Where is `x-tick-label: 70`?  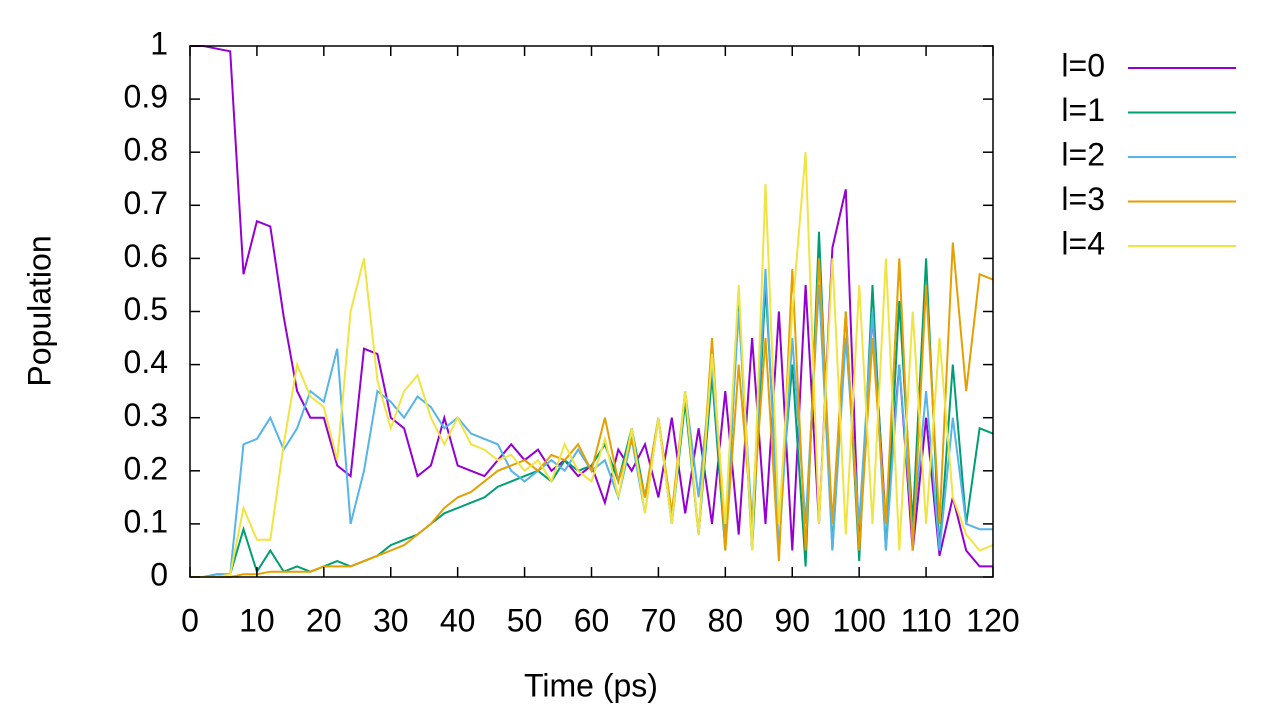
x-tick-label: 70 is located at coordinates (659, 620).